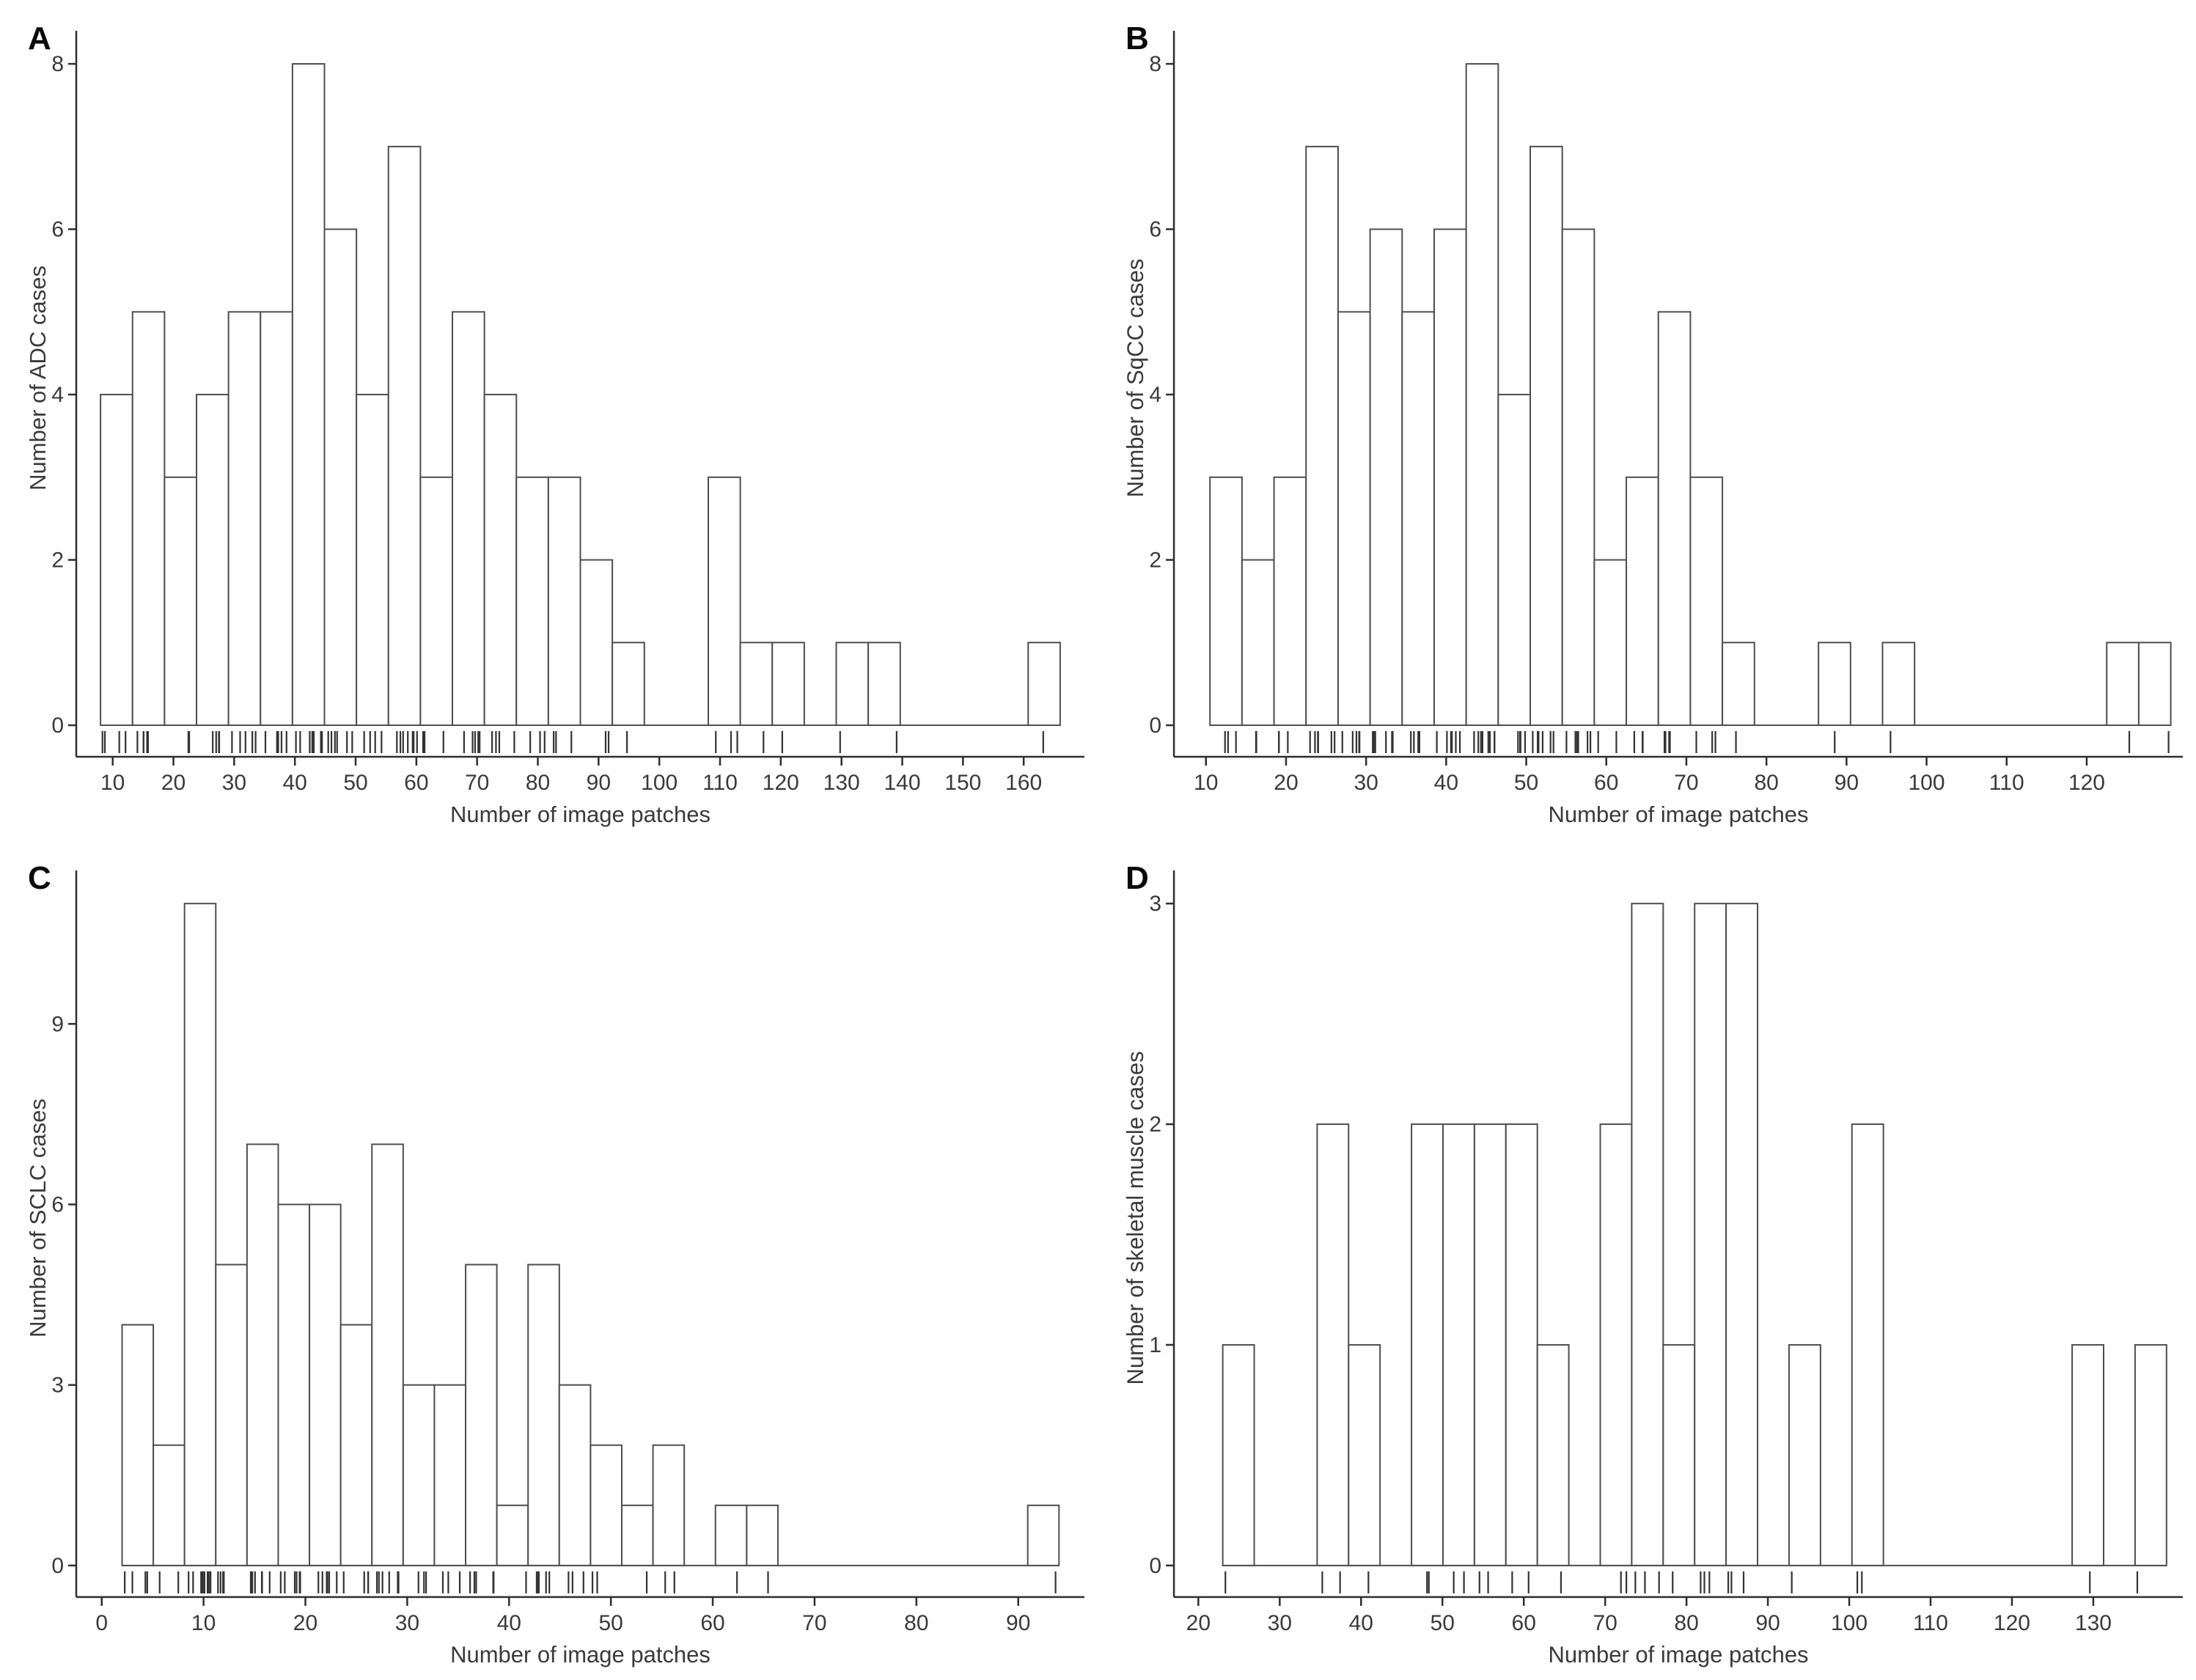 The height and width of the screenshot is (1680, 2196). I want to click on y-tick-label: 8, so click(1155, 64).